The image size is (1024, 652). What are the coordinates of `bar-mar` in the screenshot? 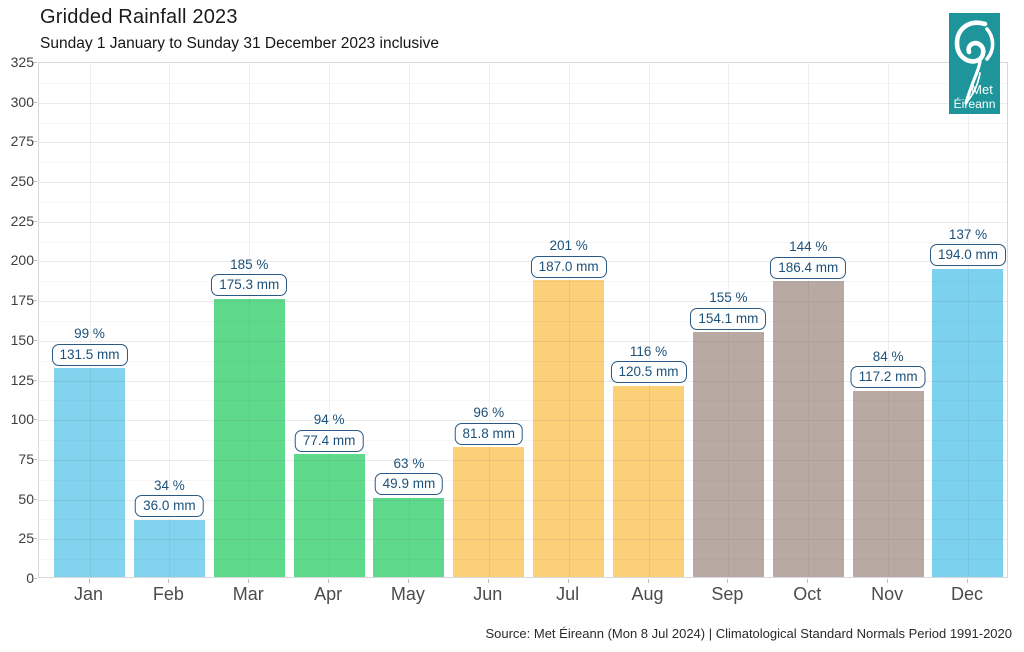 It's located at (249, 437).